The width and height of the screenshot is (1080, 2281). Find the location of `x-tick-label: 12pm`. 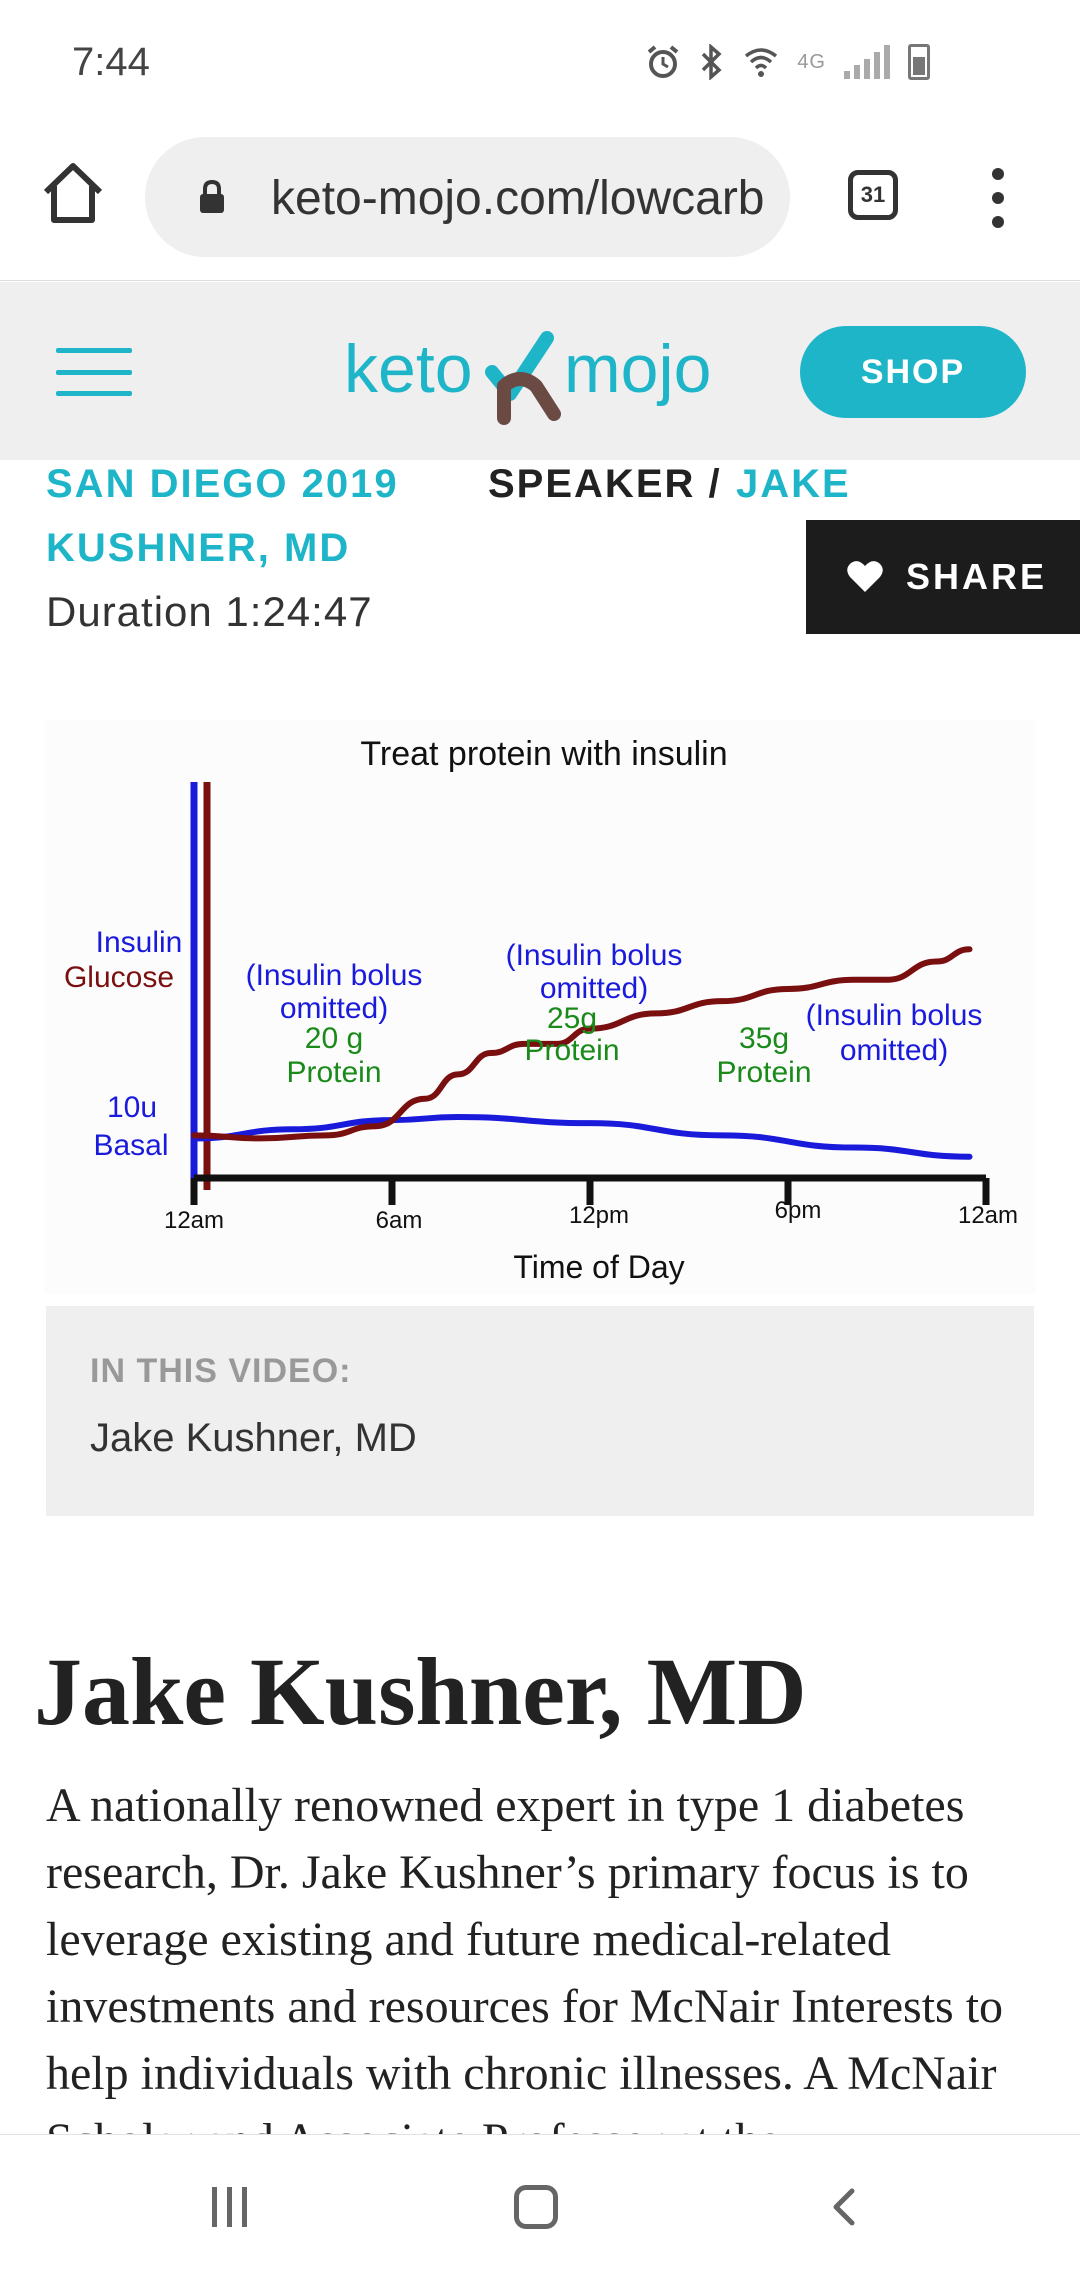

x-tick-label: 12pm is located at coordinates (599, 1215).